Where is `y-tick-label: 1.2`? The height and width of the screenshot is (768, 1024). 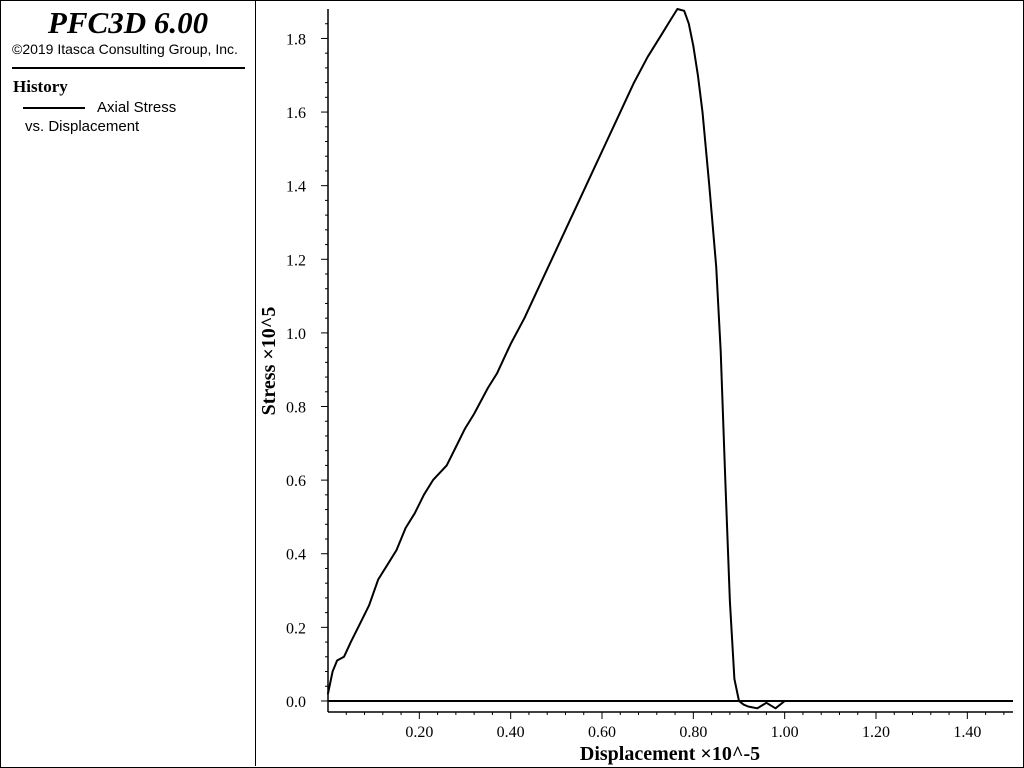 y-tick-label: 1.2 is located at coordinates (296, 260).